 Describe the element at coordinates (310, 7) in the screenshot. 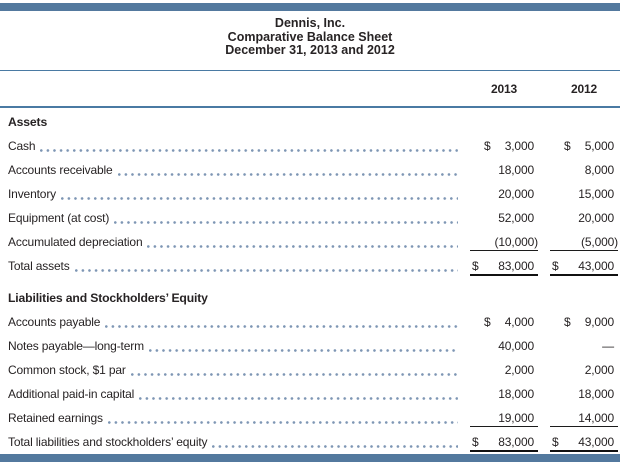

I see `top-accent-bar` at that location.